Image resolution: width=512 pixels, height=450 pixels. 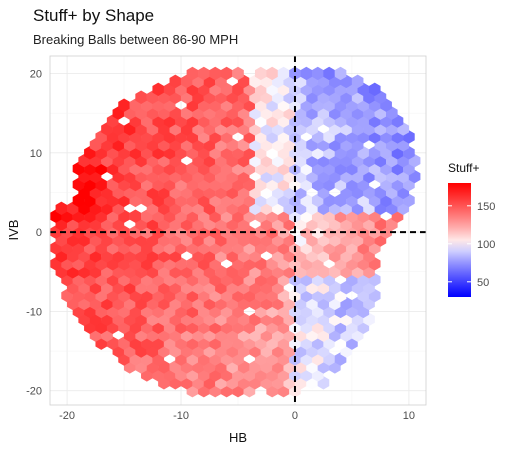 What do you see at coordinates (34, 312) in the screenshot?
I see `y-tick-label: -10` at bounding box center [34, 312].